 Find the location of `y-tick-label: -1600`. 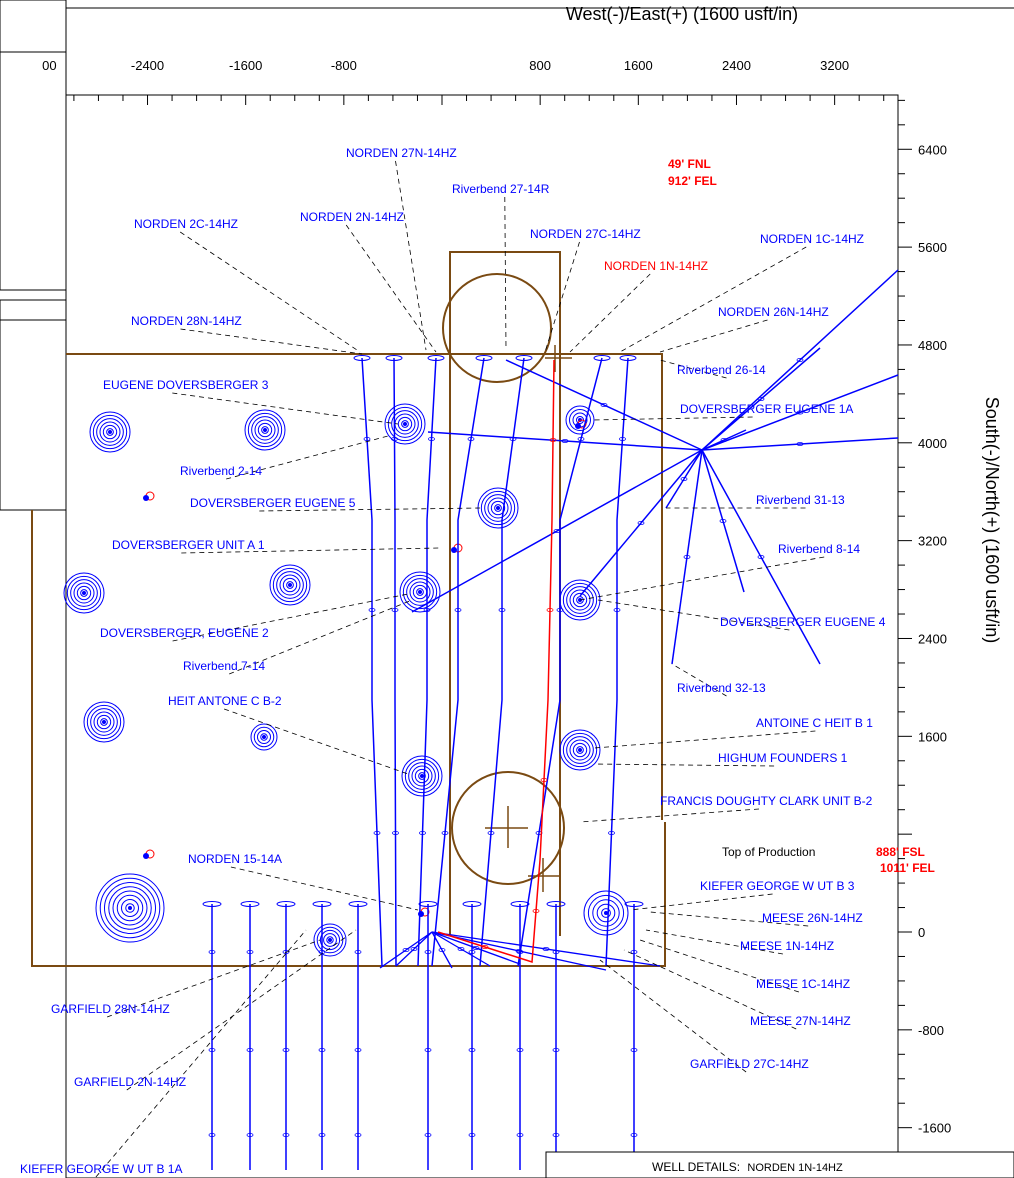

y-tick-label: -1600 is located at coordinates (934, 1128).